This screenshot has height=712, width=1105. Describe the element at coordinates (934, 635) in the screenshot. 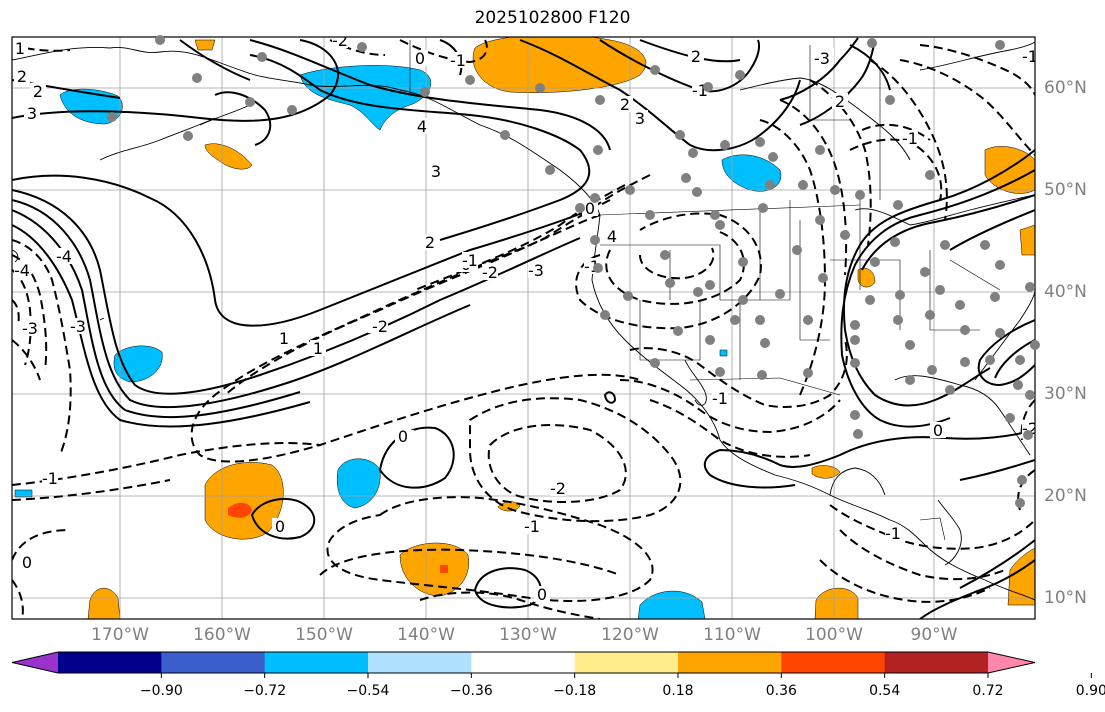

I see `longitude-label: 90°W` at that location.